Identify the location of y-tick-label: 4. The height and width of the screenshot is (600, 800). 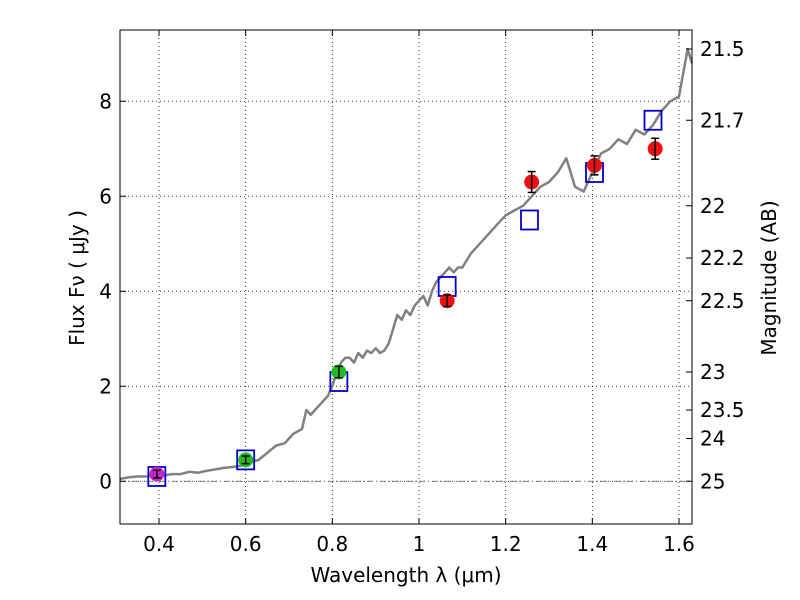
(105, 291).